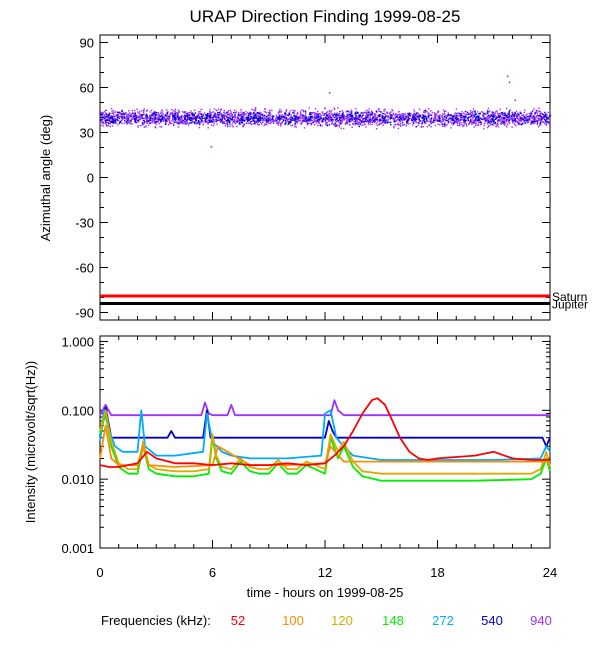 The width and height of the screenshot is (600, 650). Describe the element at coordinates (84, 268) in the screenshot. I see `azimuth-y-tick-label: -60` at that location.